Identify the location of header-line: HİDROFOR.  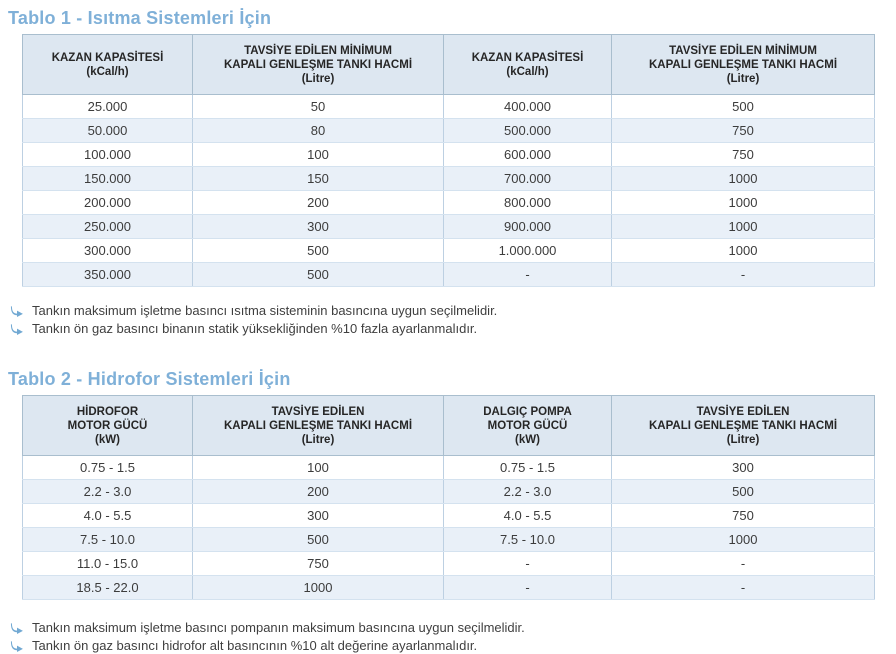
(107, 411).